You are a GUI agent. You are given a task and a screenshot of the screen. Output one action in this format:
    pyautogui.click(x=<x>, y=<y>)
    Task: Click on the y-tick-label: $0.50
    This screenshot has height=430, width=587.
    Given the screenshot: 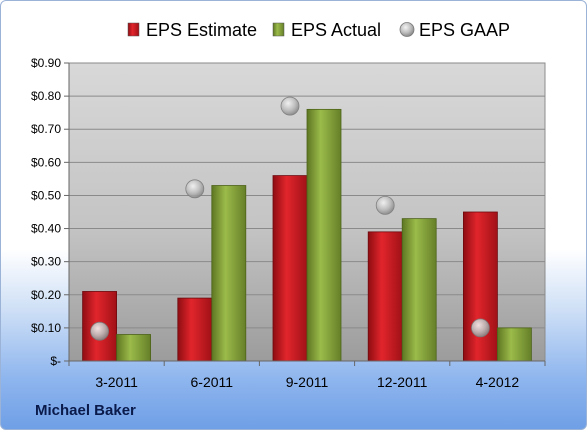 What is the action you would take?
    pyautogui.click(x=46, y=195)
    